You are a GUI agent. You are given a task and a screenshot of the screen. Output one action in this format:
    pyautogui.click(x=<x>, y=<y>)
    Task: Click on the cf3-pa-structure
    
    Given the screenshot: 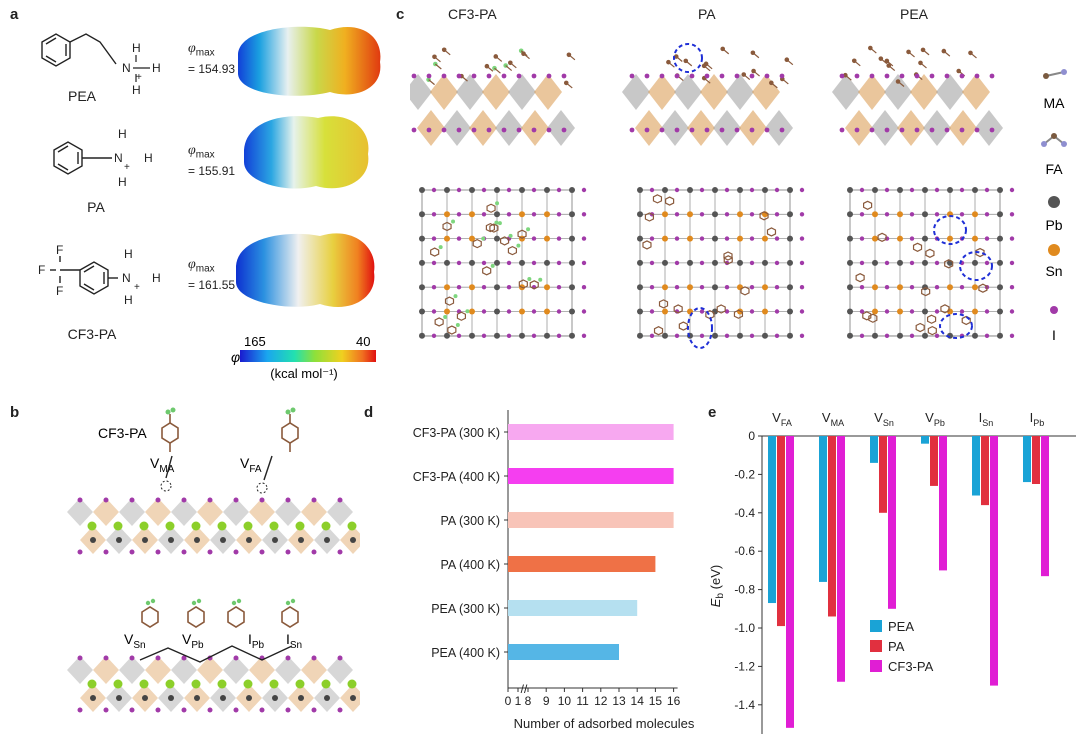 What is the action you would take?
    pyautogui.click(x=84, y=275)
    